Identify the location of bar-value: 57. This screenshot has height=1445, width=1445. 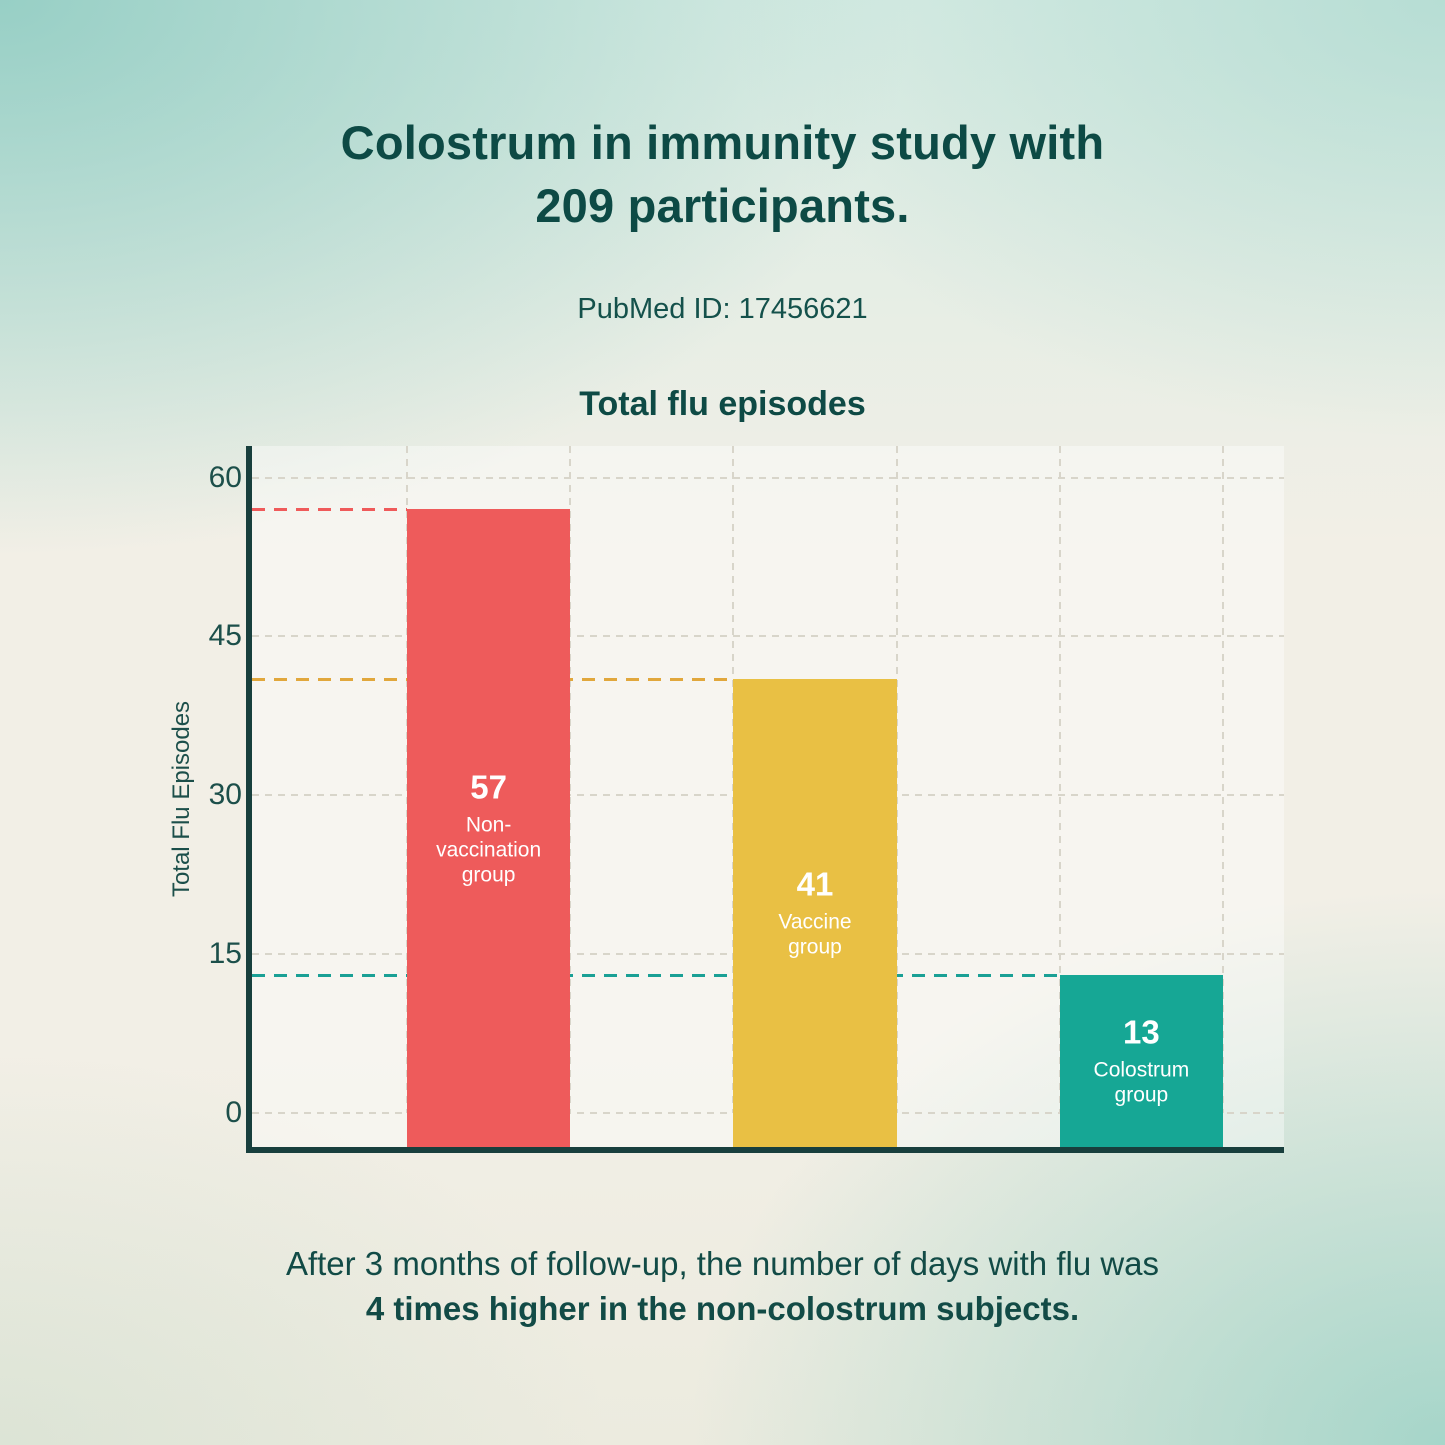
(488, 787).